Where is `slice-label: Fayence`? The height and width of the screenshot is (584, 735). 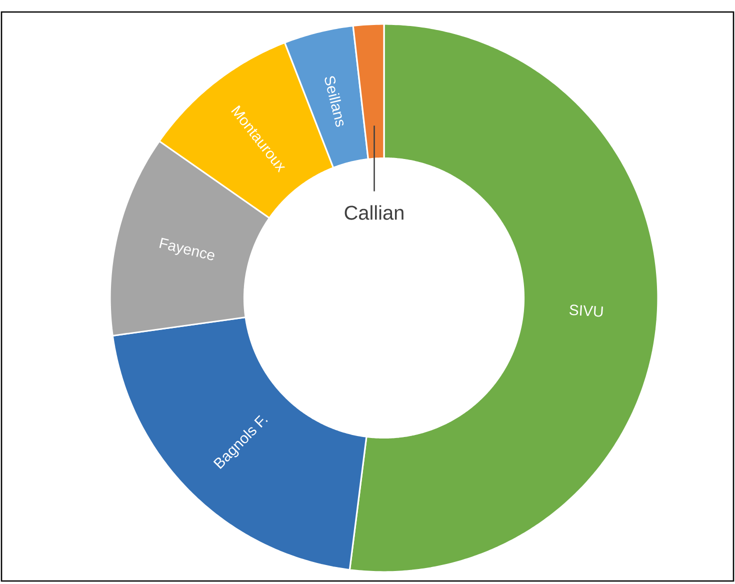
slice-label: Fayence is located at coordinates (186, 249).